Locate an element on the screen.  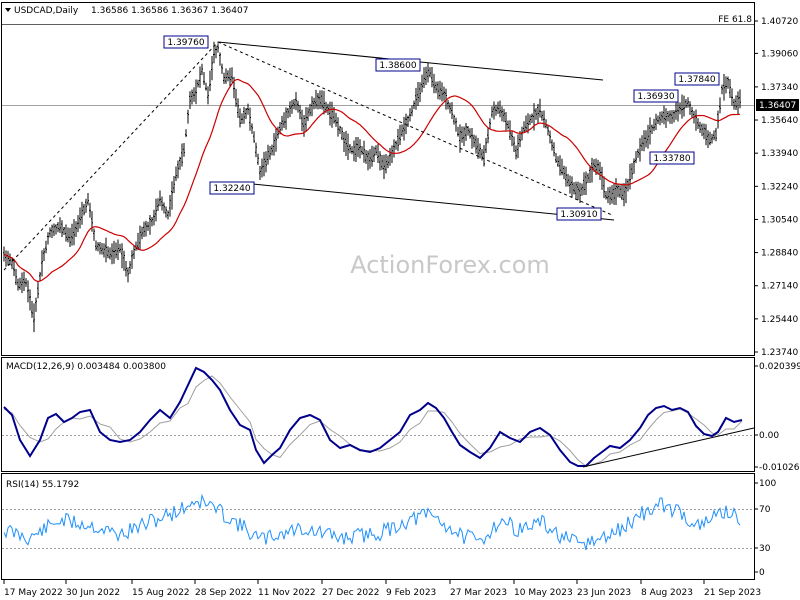
price-axis-label: 1.23740 is located at coordinates (779, 353).